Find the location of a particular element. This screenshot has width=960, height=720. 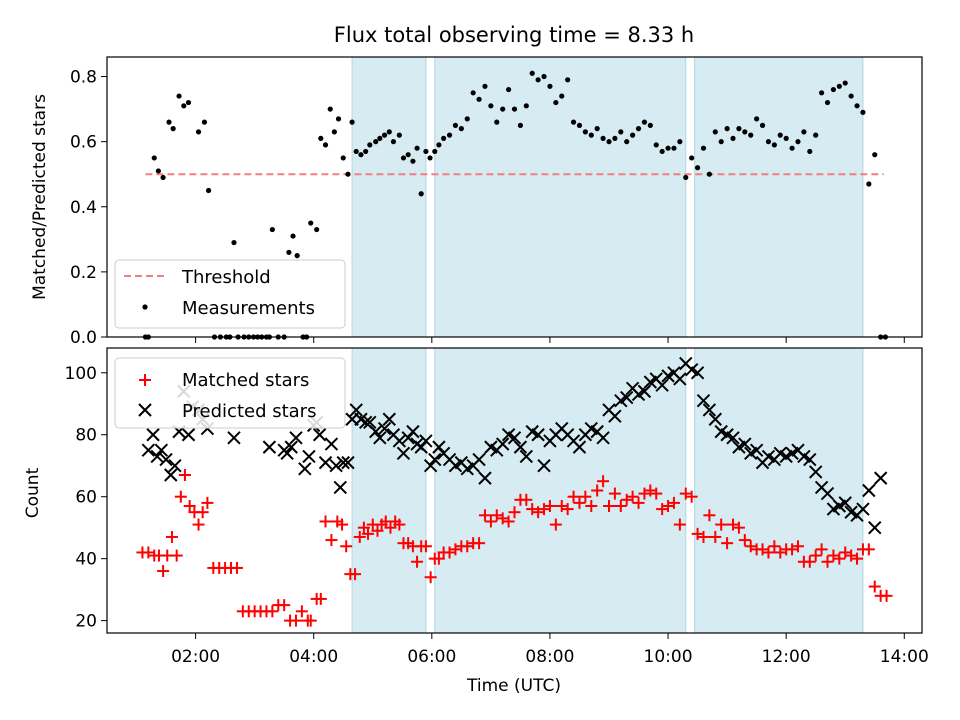

top-y-axis-label: Matched/Predicted stars is located at coordinates (40, 197).